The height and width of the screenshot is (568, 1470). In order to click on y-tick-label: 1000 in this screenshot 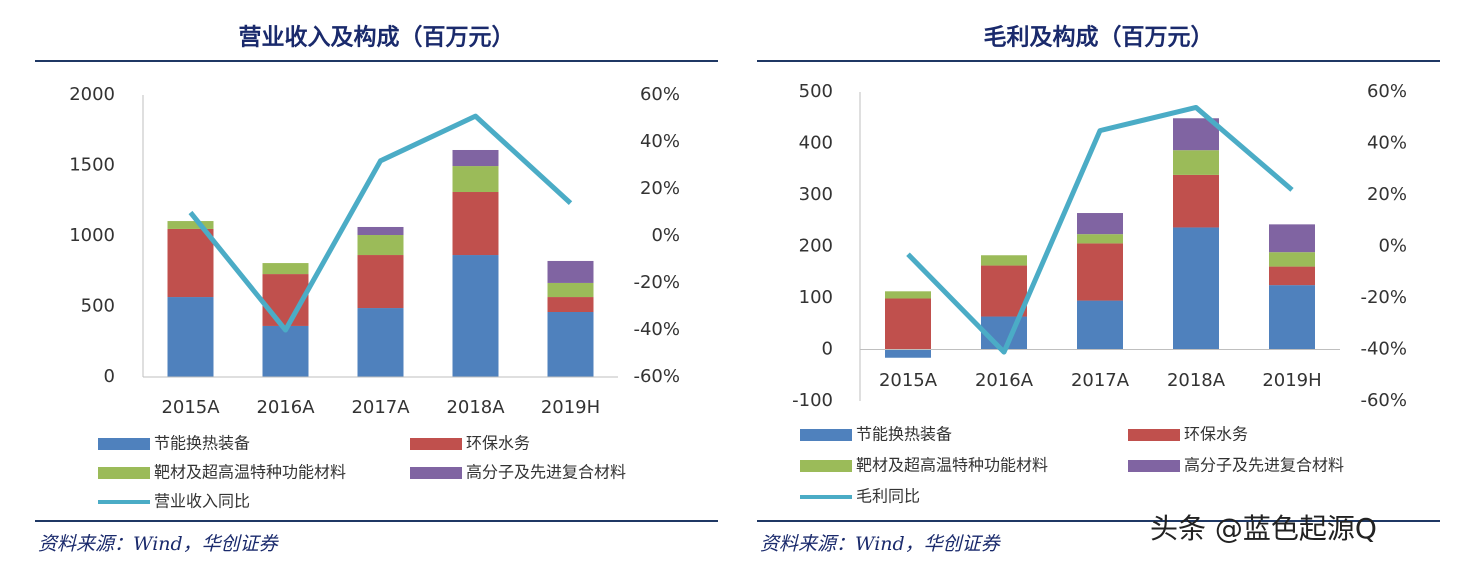, I will do `click(92, 235)`.